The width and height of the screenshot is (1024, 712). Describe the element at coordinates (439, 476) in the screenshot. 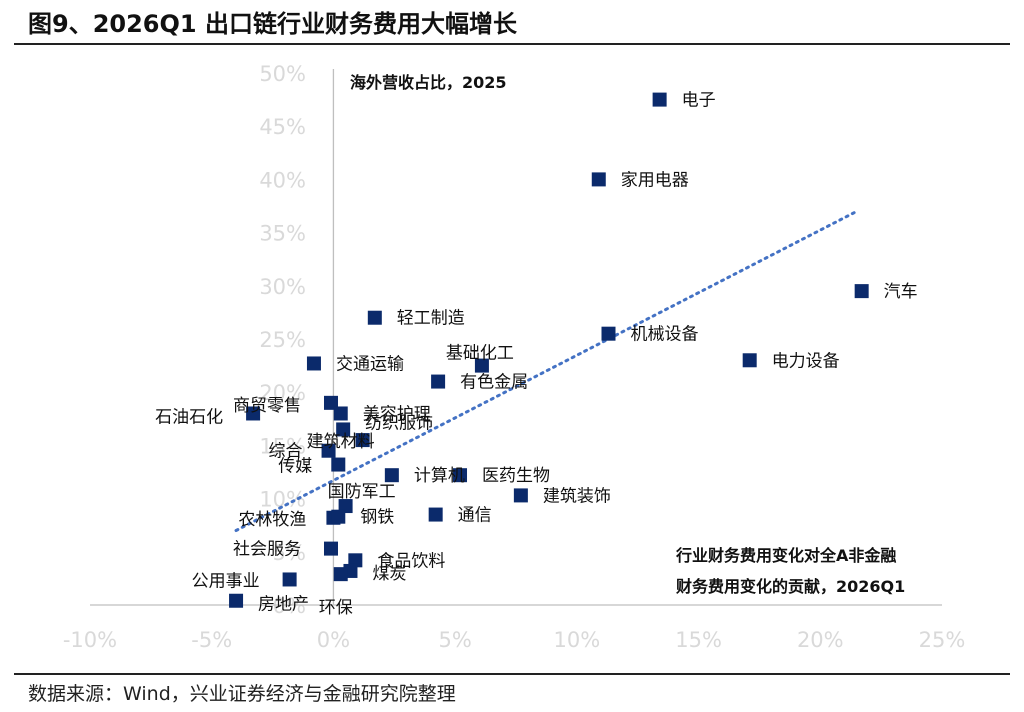

I see `point-label: 计算机` at that location.